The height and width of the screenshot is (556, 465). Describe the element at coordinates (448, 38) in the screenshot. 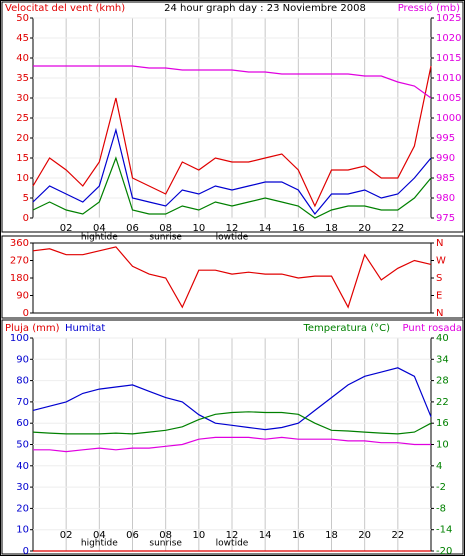

I see `y2-tick-label: 1020` at that location.